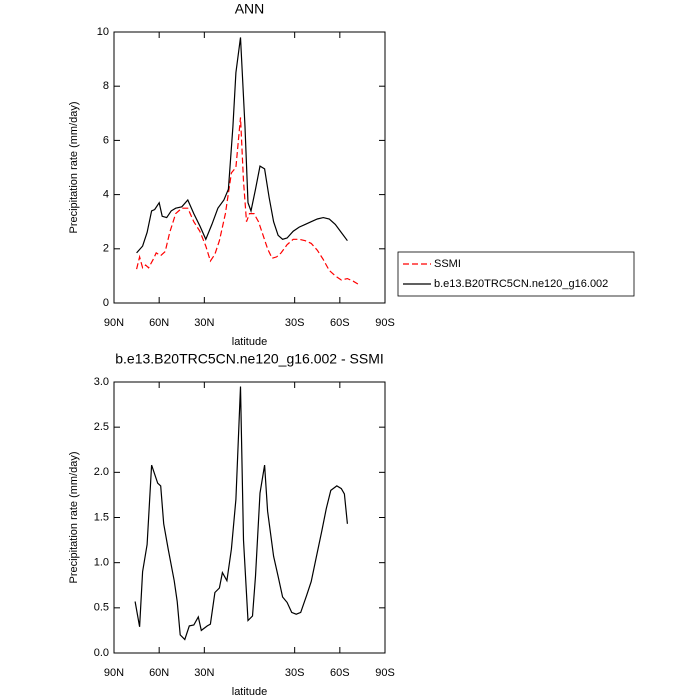 The image size is (700, 700). I want to click on y-tick-label: 1.5, so click(101, 517).